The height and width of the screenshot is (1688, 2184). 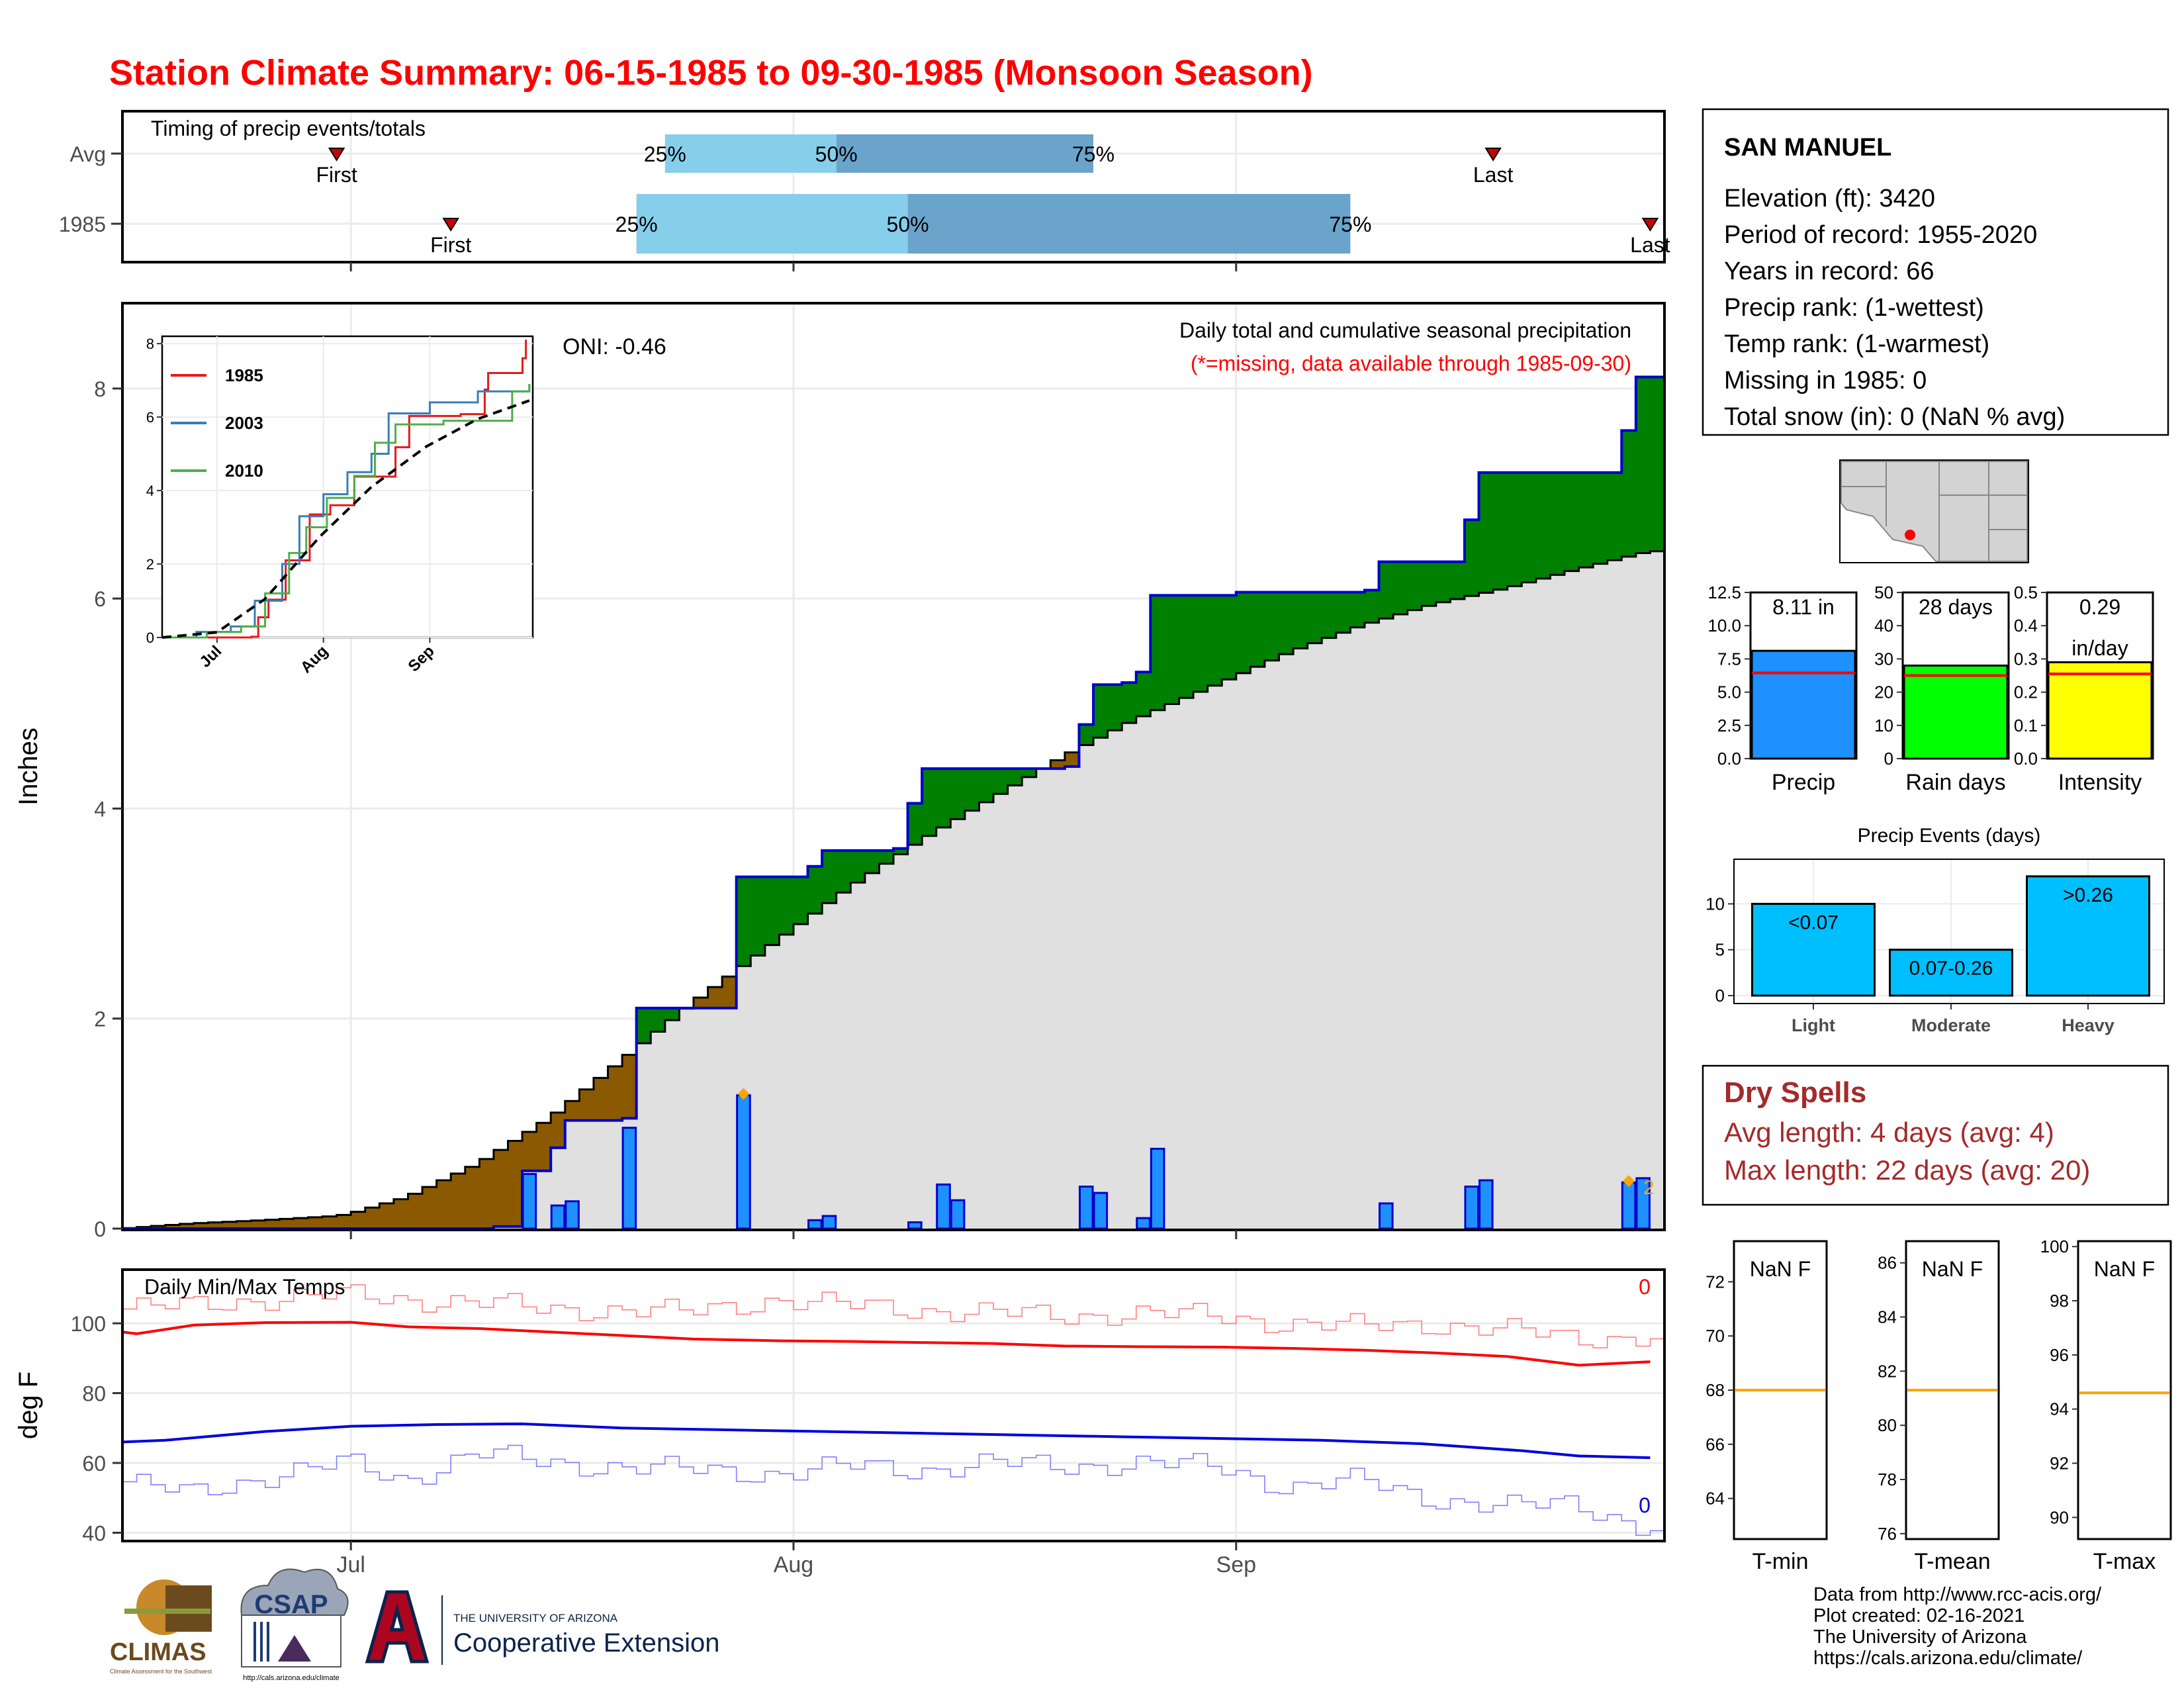 I want to click on ua-small-text: THE UNIVERSITY OF ARIZONA, so click(x=535, y=1618).